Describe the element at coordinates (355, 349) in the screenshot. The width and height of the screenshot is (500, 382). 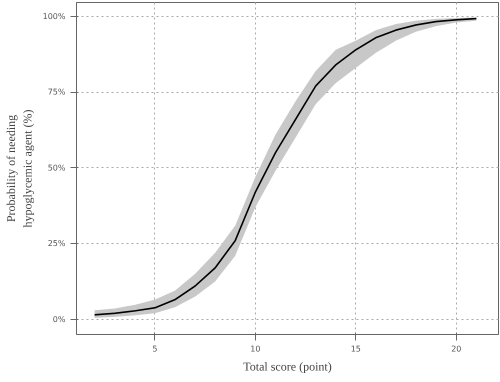
I see `x-tick-label: 15` at that location.